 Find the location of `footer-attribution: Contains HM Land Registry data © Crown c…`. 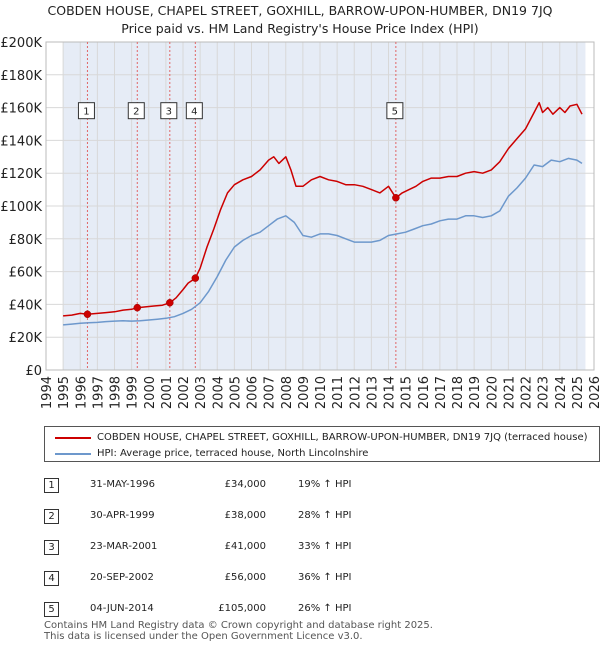

footer-attribution: Contains HM Land Registry data © Crown c… is located at coordinates (238, 631).